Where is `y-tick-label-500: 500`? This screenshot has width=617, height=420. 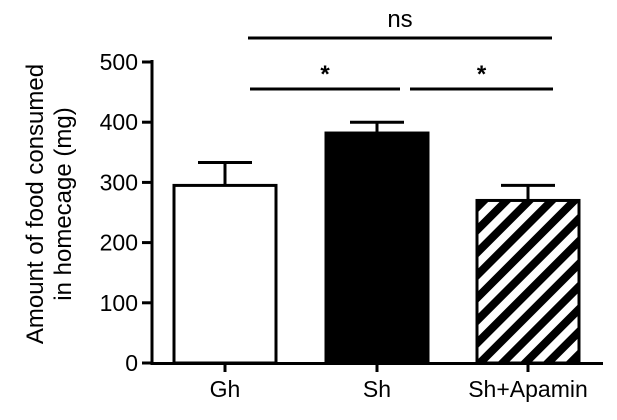 y-tick-label-500: 500 is located at coordinates (119, 62).